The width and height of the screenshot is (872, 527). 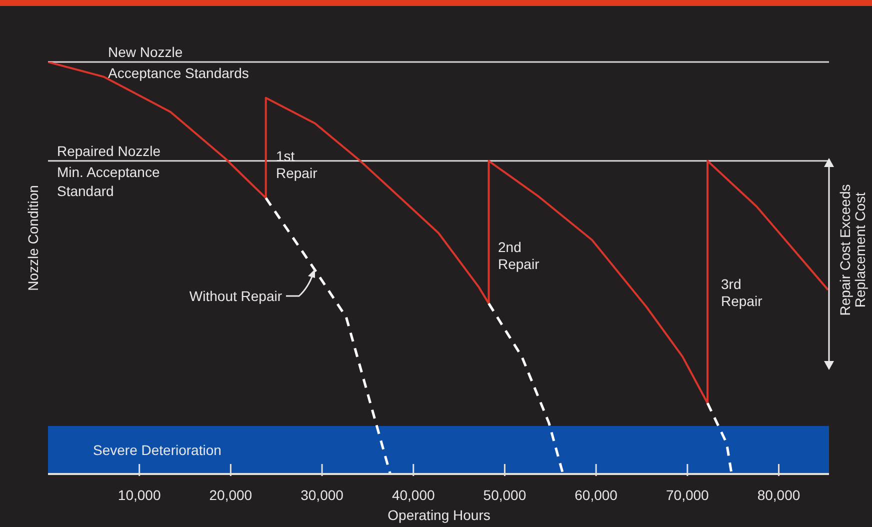 What do you see at coordinates (235, 296) in the screenshot?
I see `annotation: Without Repair` at bounding box center [235, 296].